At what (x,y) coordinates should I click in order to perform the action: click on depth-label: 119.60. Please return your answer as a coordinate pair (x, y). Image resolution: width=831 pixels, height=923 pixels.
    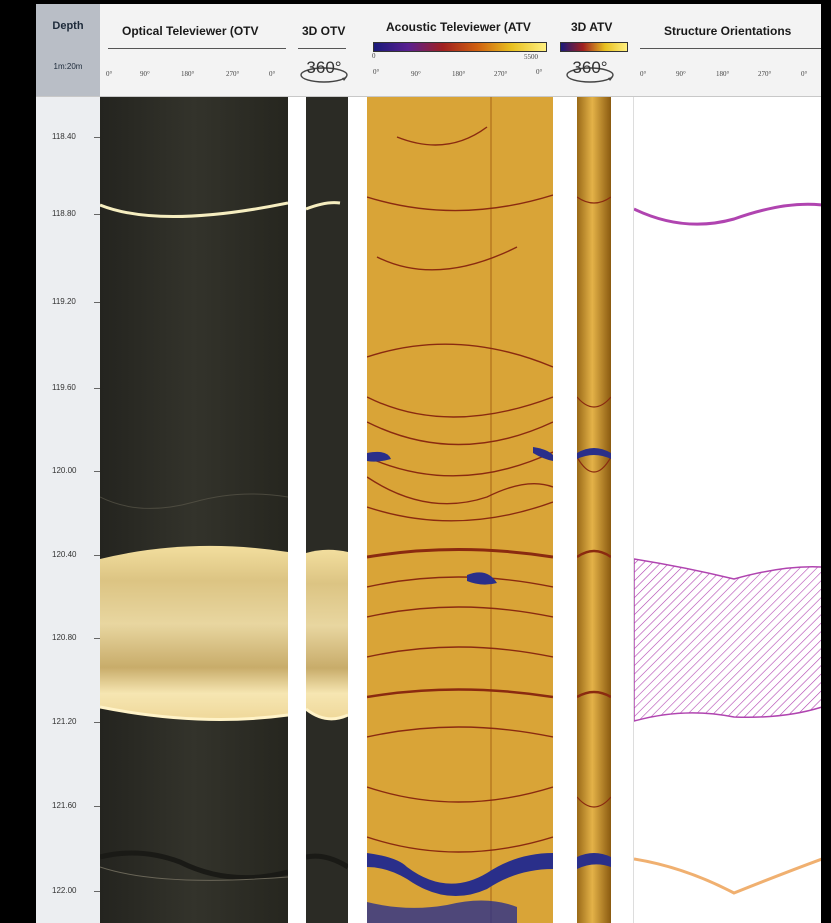
    Looking at the image, I should click on (64, 387).